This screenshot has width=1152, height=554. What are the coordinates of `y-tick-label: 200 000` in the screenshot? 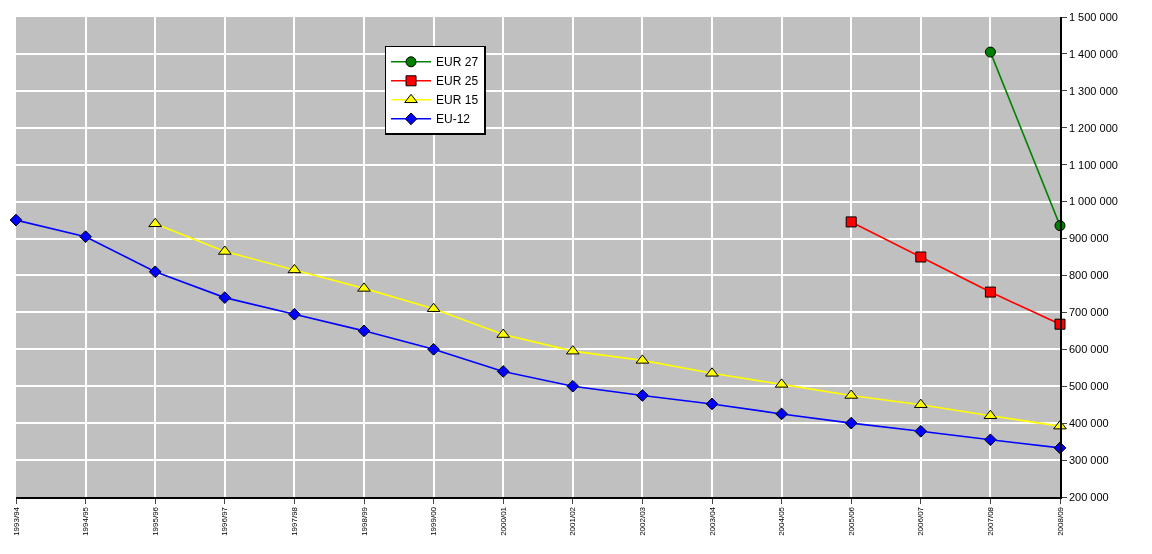 It's located at (1088, 496).